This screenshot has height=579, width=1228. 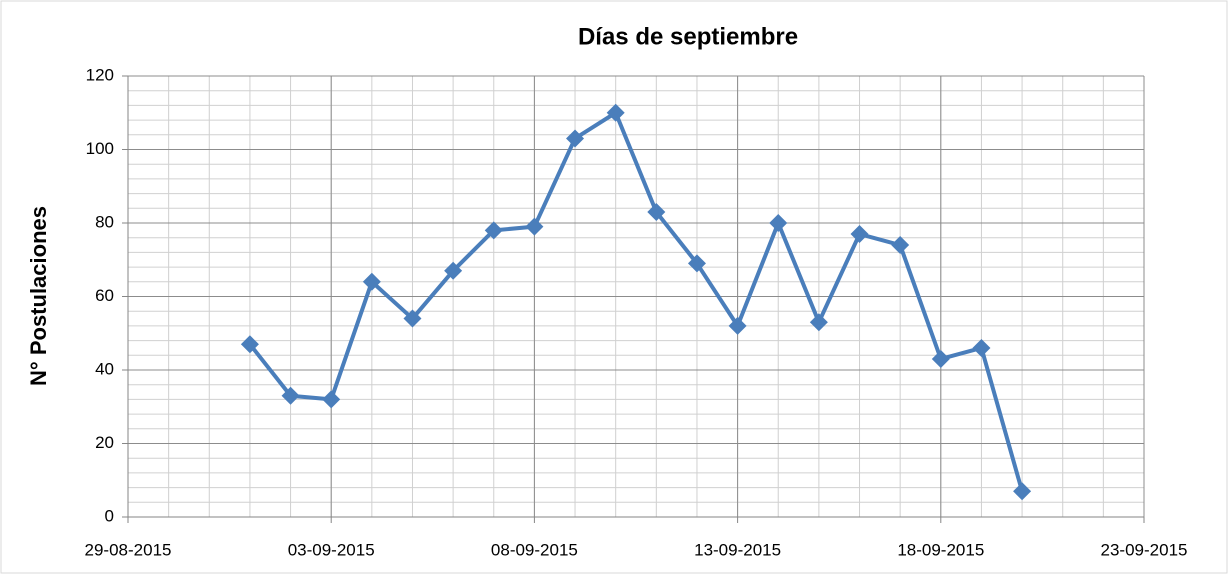 I want to click on x-tick-label: 18-09-2015, so click(x=940, y=549).